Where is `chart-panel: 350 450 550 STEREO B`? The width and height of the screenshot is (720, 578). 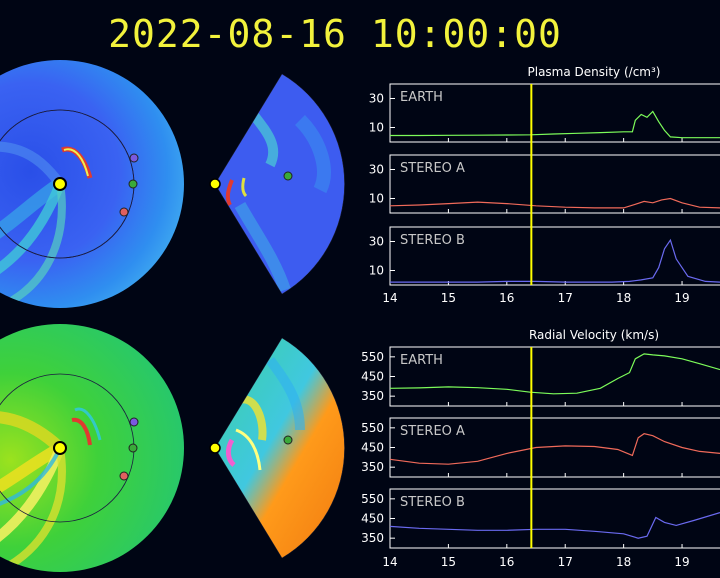 chart-panel: 350 450 550 STEREO B is located at coordinates (540, 518).